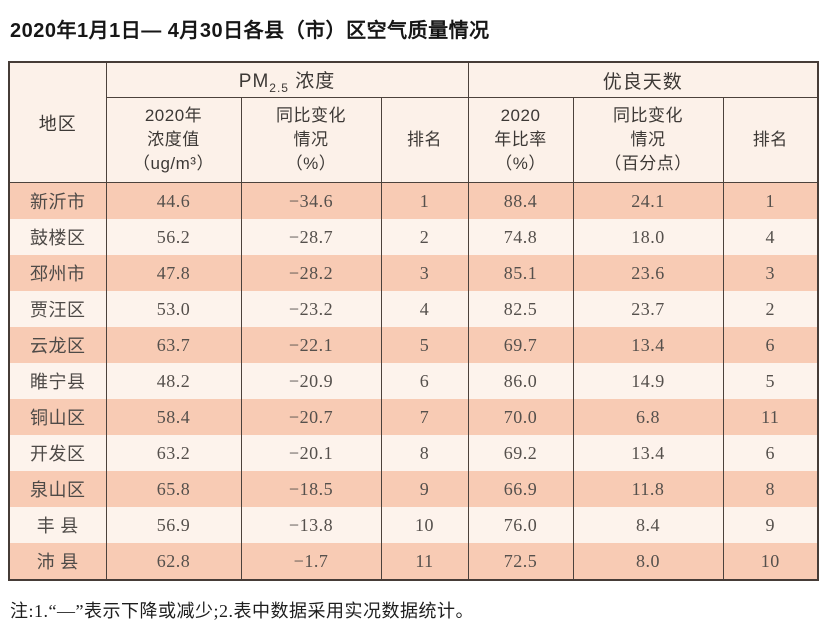  I want to click on table-row: 开发区 63.2 −20.1 8 69.2 13.4 6, so click(413, 453).